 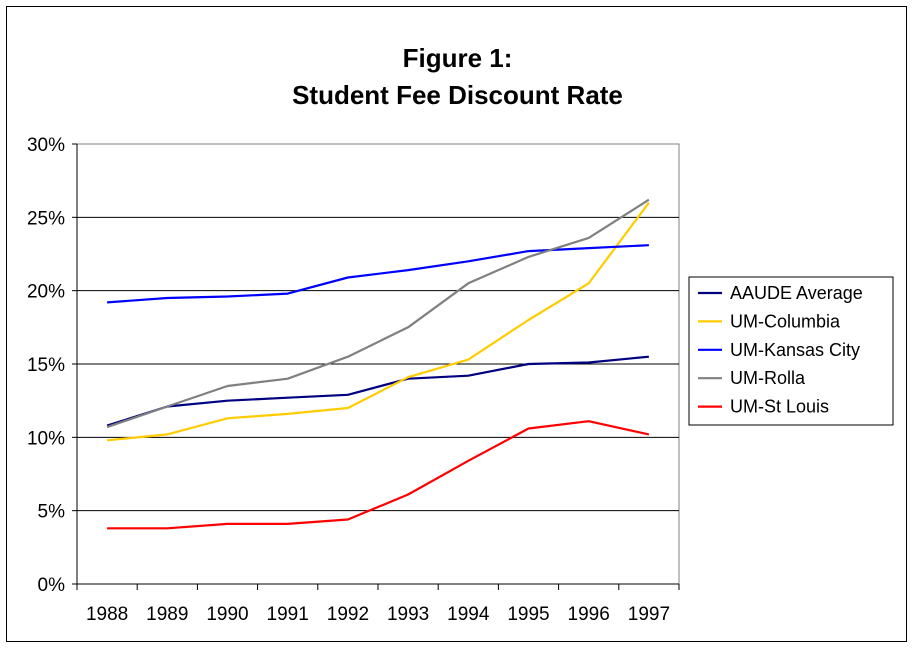 What do you see at coordinates (46, 218) in the screenshot?
I see `y-tick-label: 25%` at bounding box center [46, 218].